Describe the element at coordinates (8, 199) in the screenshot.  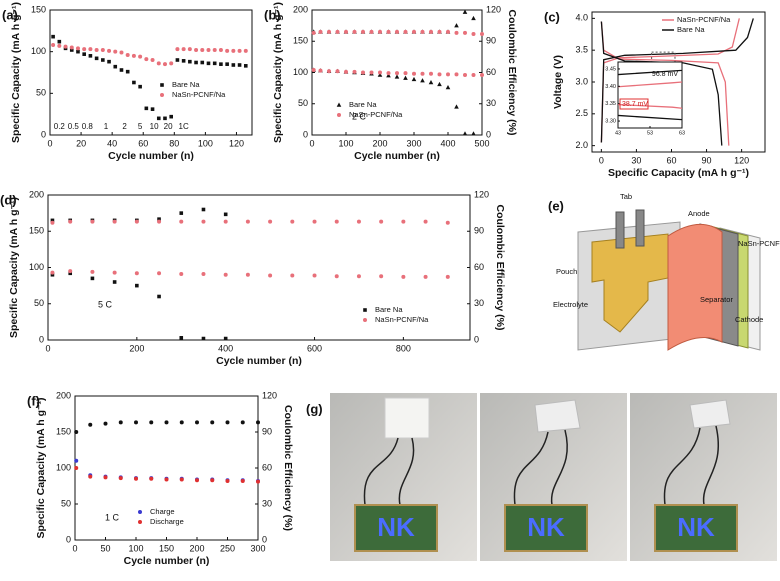
I see `panel-label: (d)` at that location.